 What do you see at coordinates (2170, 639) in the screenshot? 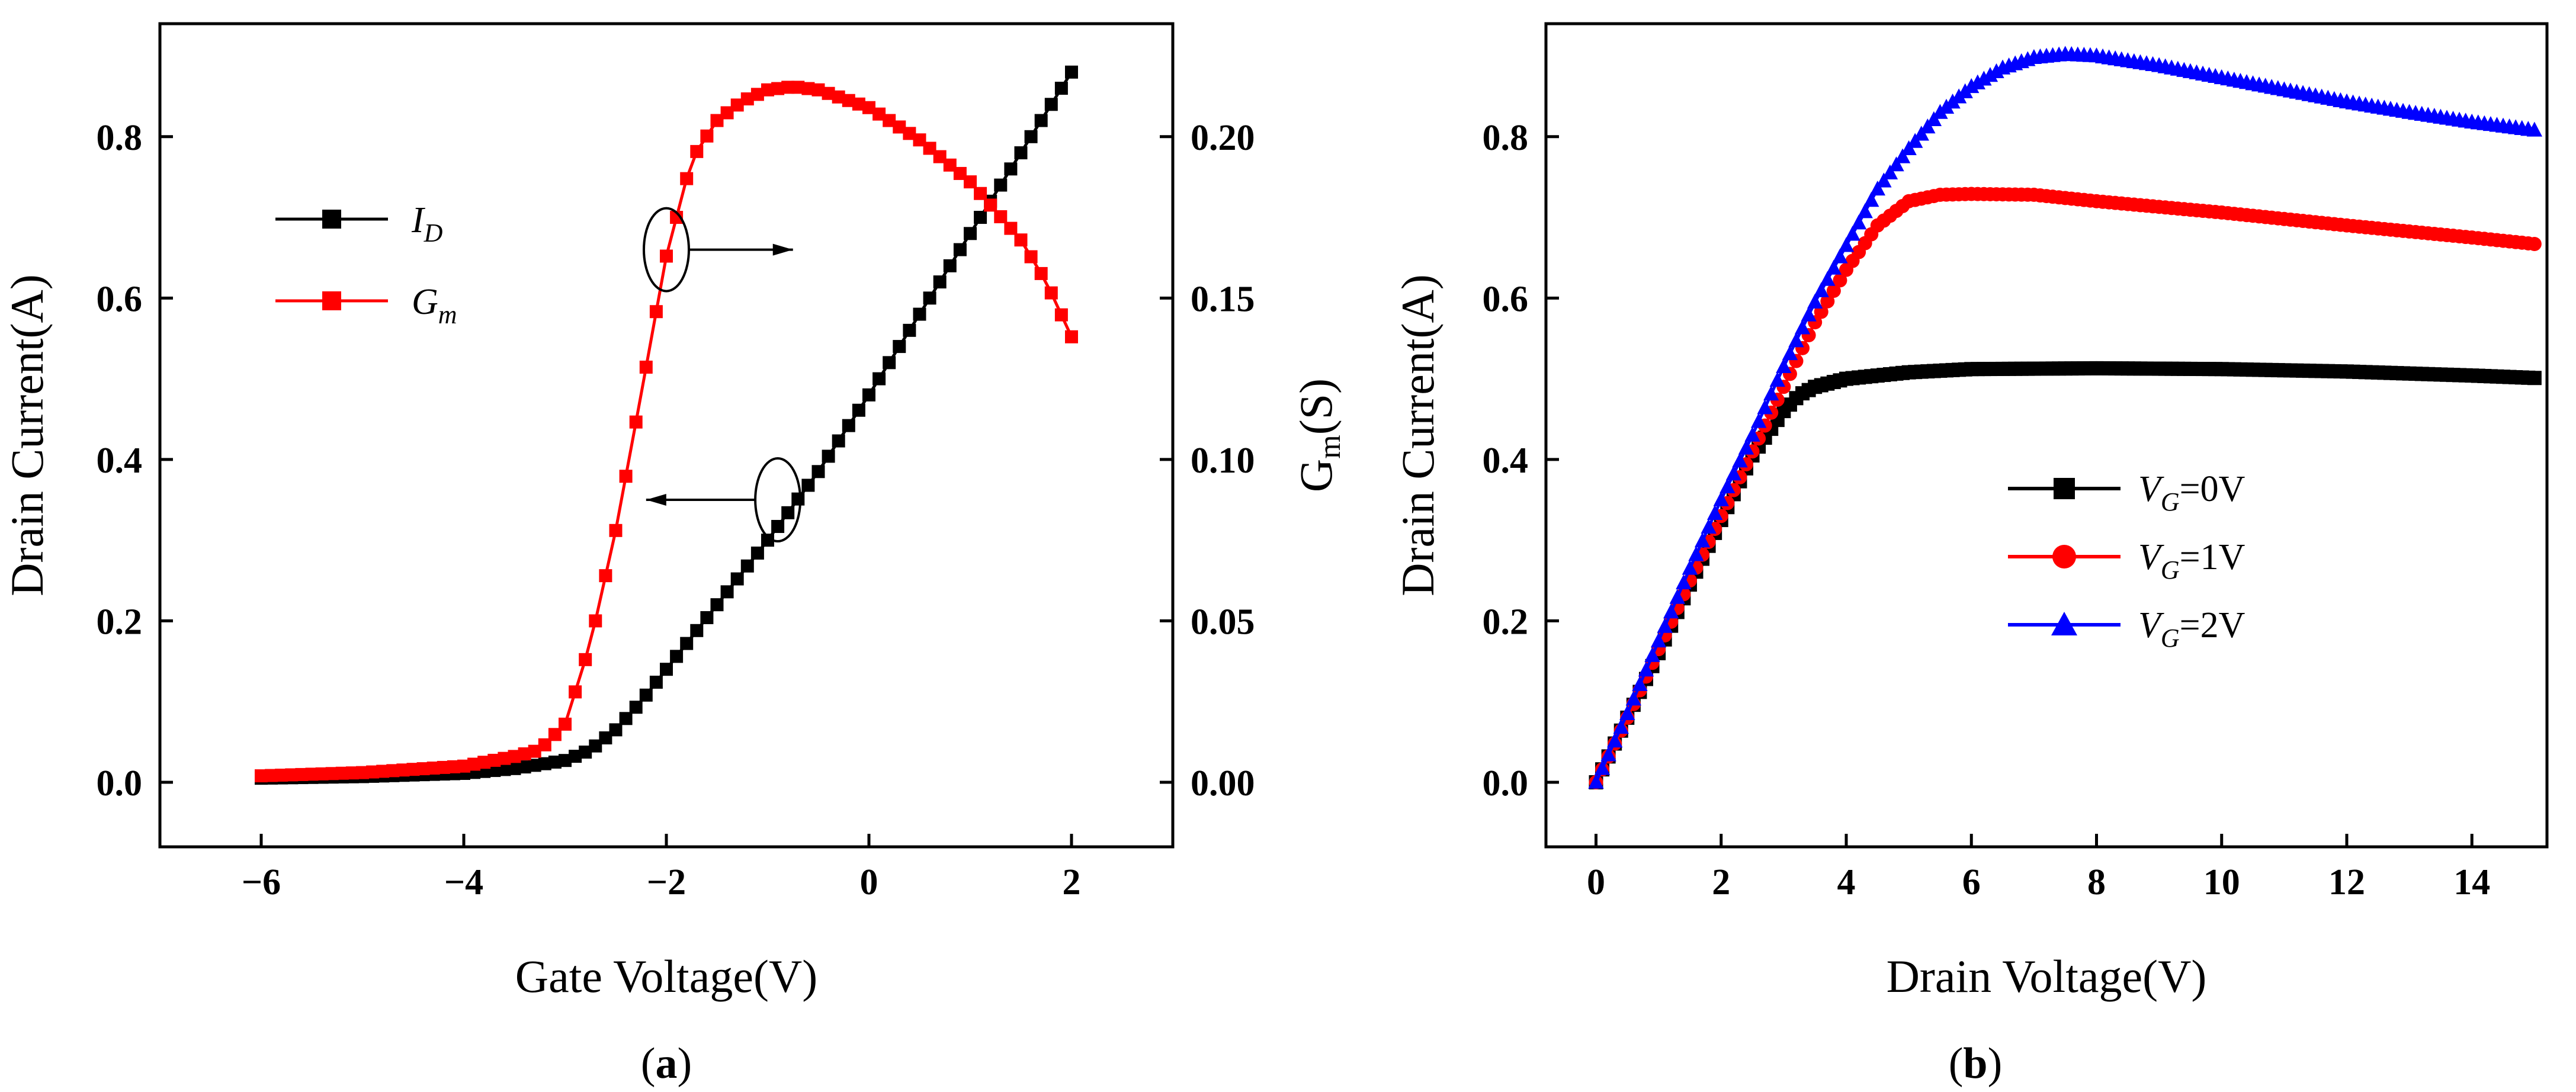
I see `legend-b-label-vg2-sub: G` at bounding box center [2170, 639].